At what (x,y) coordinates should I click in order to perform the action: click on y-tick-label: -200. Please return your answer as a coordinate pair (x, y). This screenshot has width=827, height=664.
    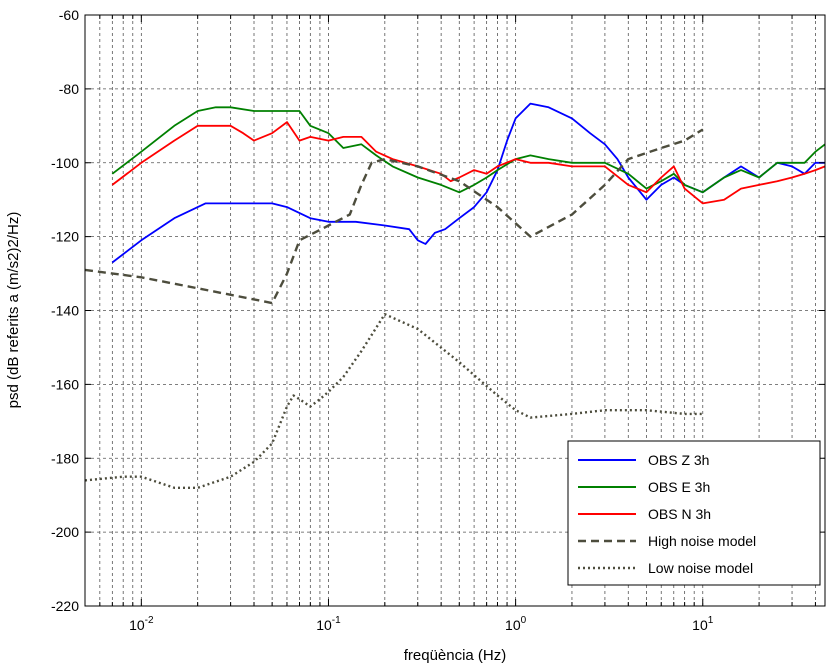
    Looking at the image, I should click on (65, 532).